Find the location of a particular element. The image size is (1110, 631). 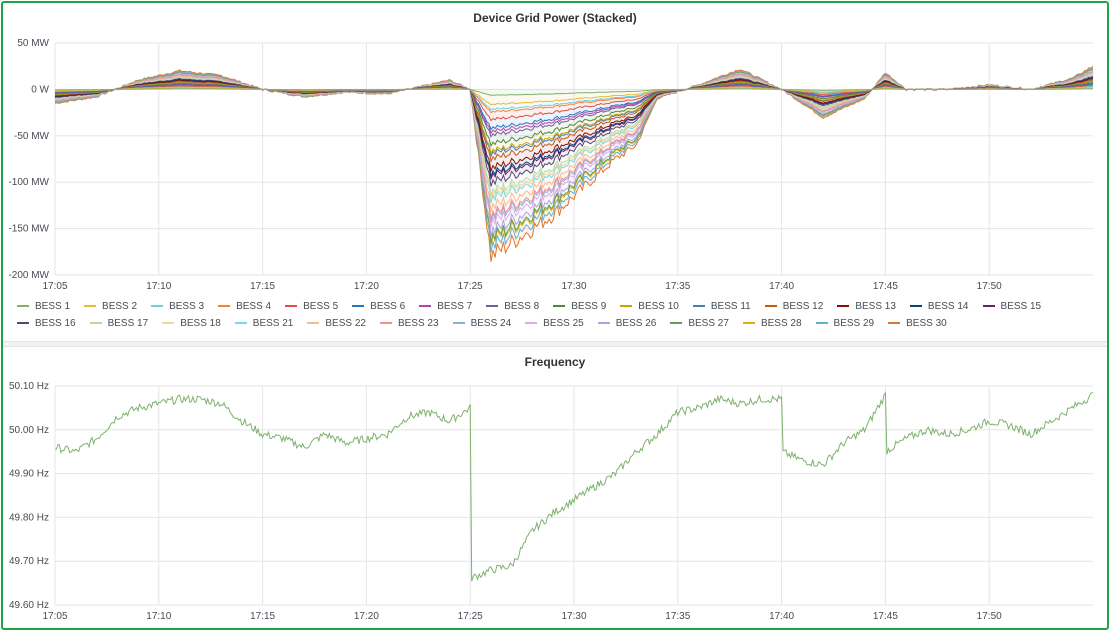

legend-label: BESS 2 is located at coordinates (120, 306).